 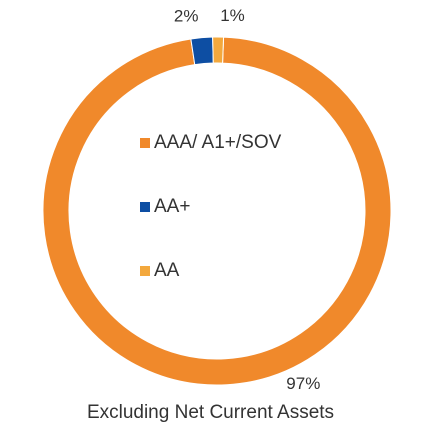 I want to click on data-label-aa: 2%, so click(x=186, y=16).